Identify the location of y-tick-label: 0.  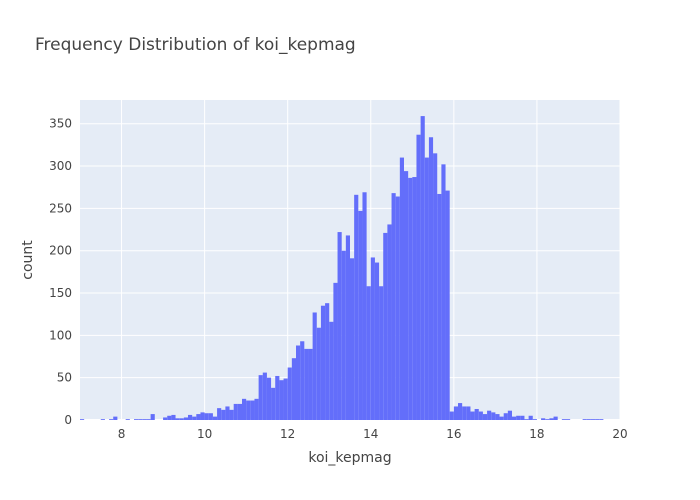
(68, 420).